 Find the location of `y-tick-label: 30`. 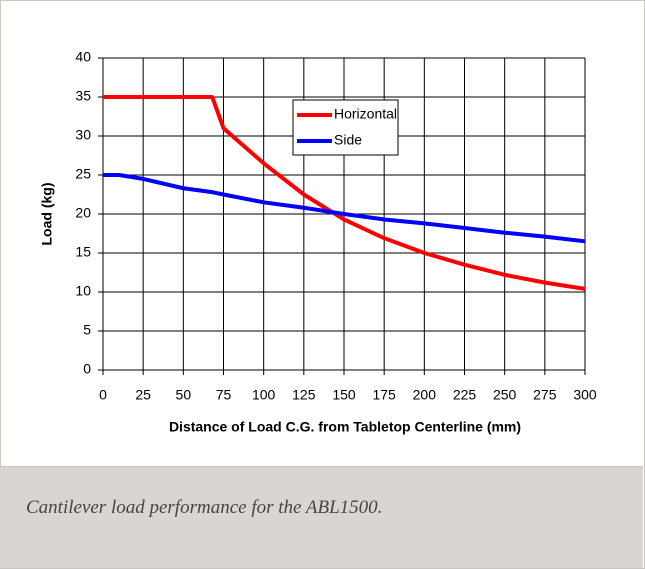

y-tick-label: 30 is located at coordinates (83, 135).